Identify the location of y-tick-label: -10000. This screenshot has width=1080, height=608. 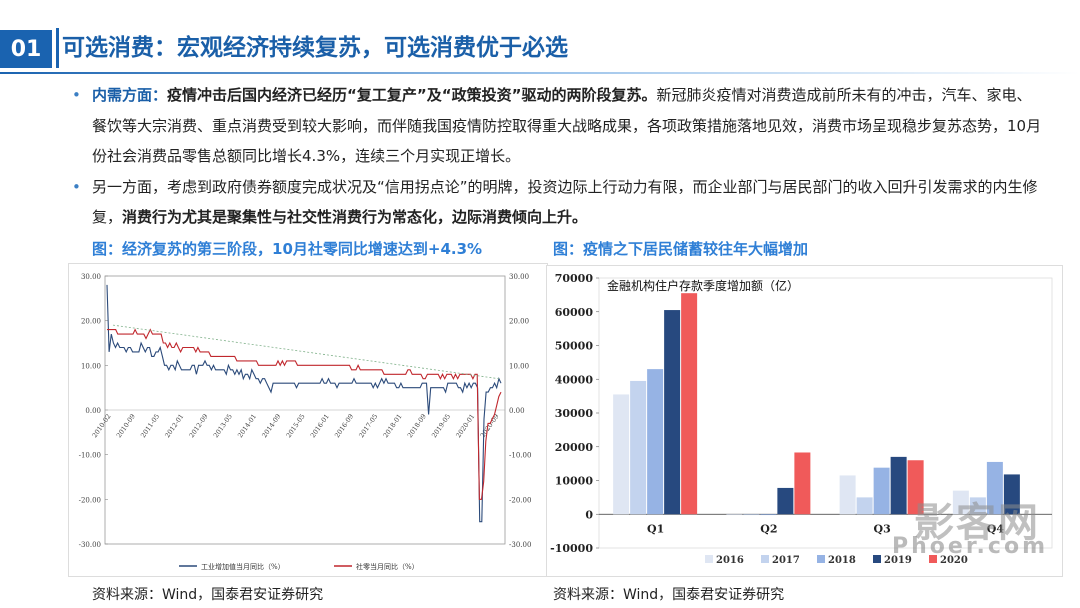
(571, 548).